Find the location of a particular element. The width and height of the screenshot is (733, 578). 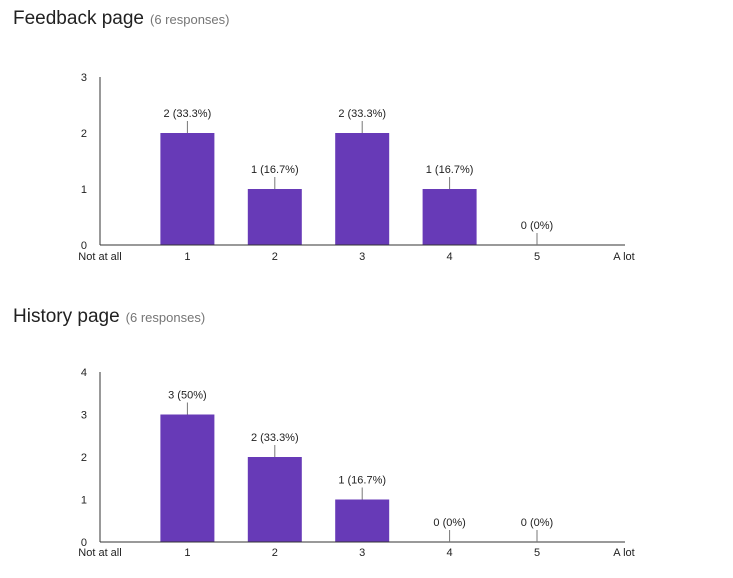

chart-header: Feedback page (6 responses) is located at coordinates (121, 19).